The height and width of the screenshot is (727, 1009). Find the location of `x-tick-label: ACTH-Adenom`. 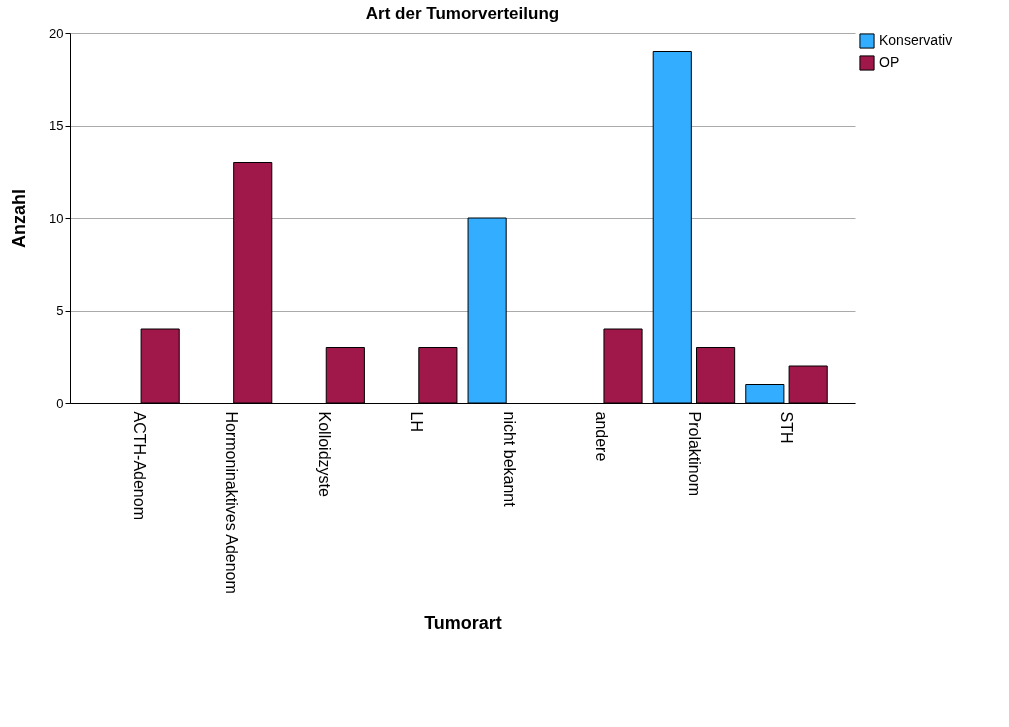

x-tick-label: ACTH-Adenom is located at coordinates (139, 465).